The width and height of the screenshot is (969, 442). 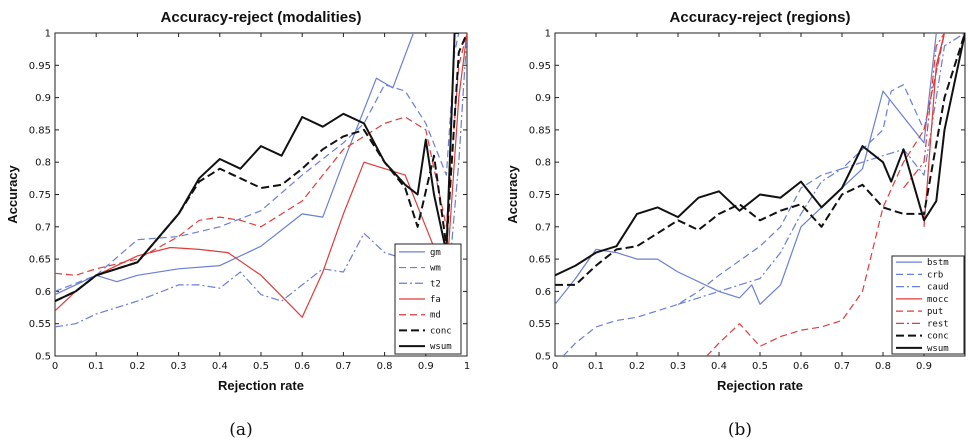 I want to click on legend-label-put: put, so click(x=935, y=312).